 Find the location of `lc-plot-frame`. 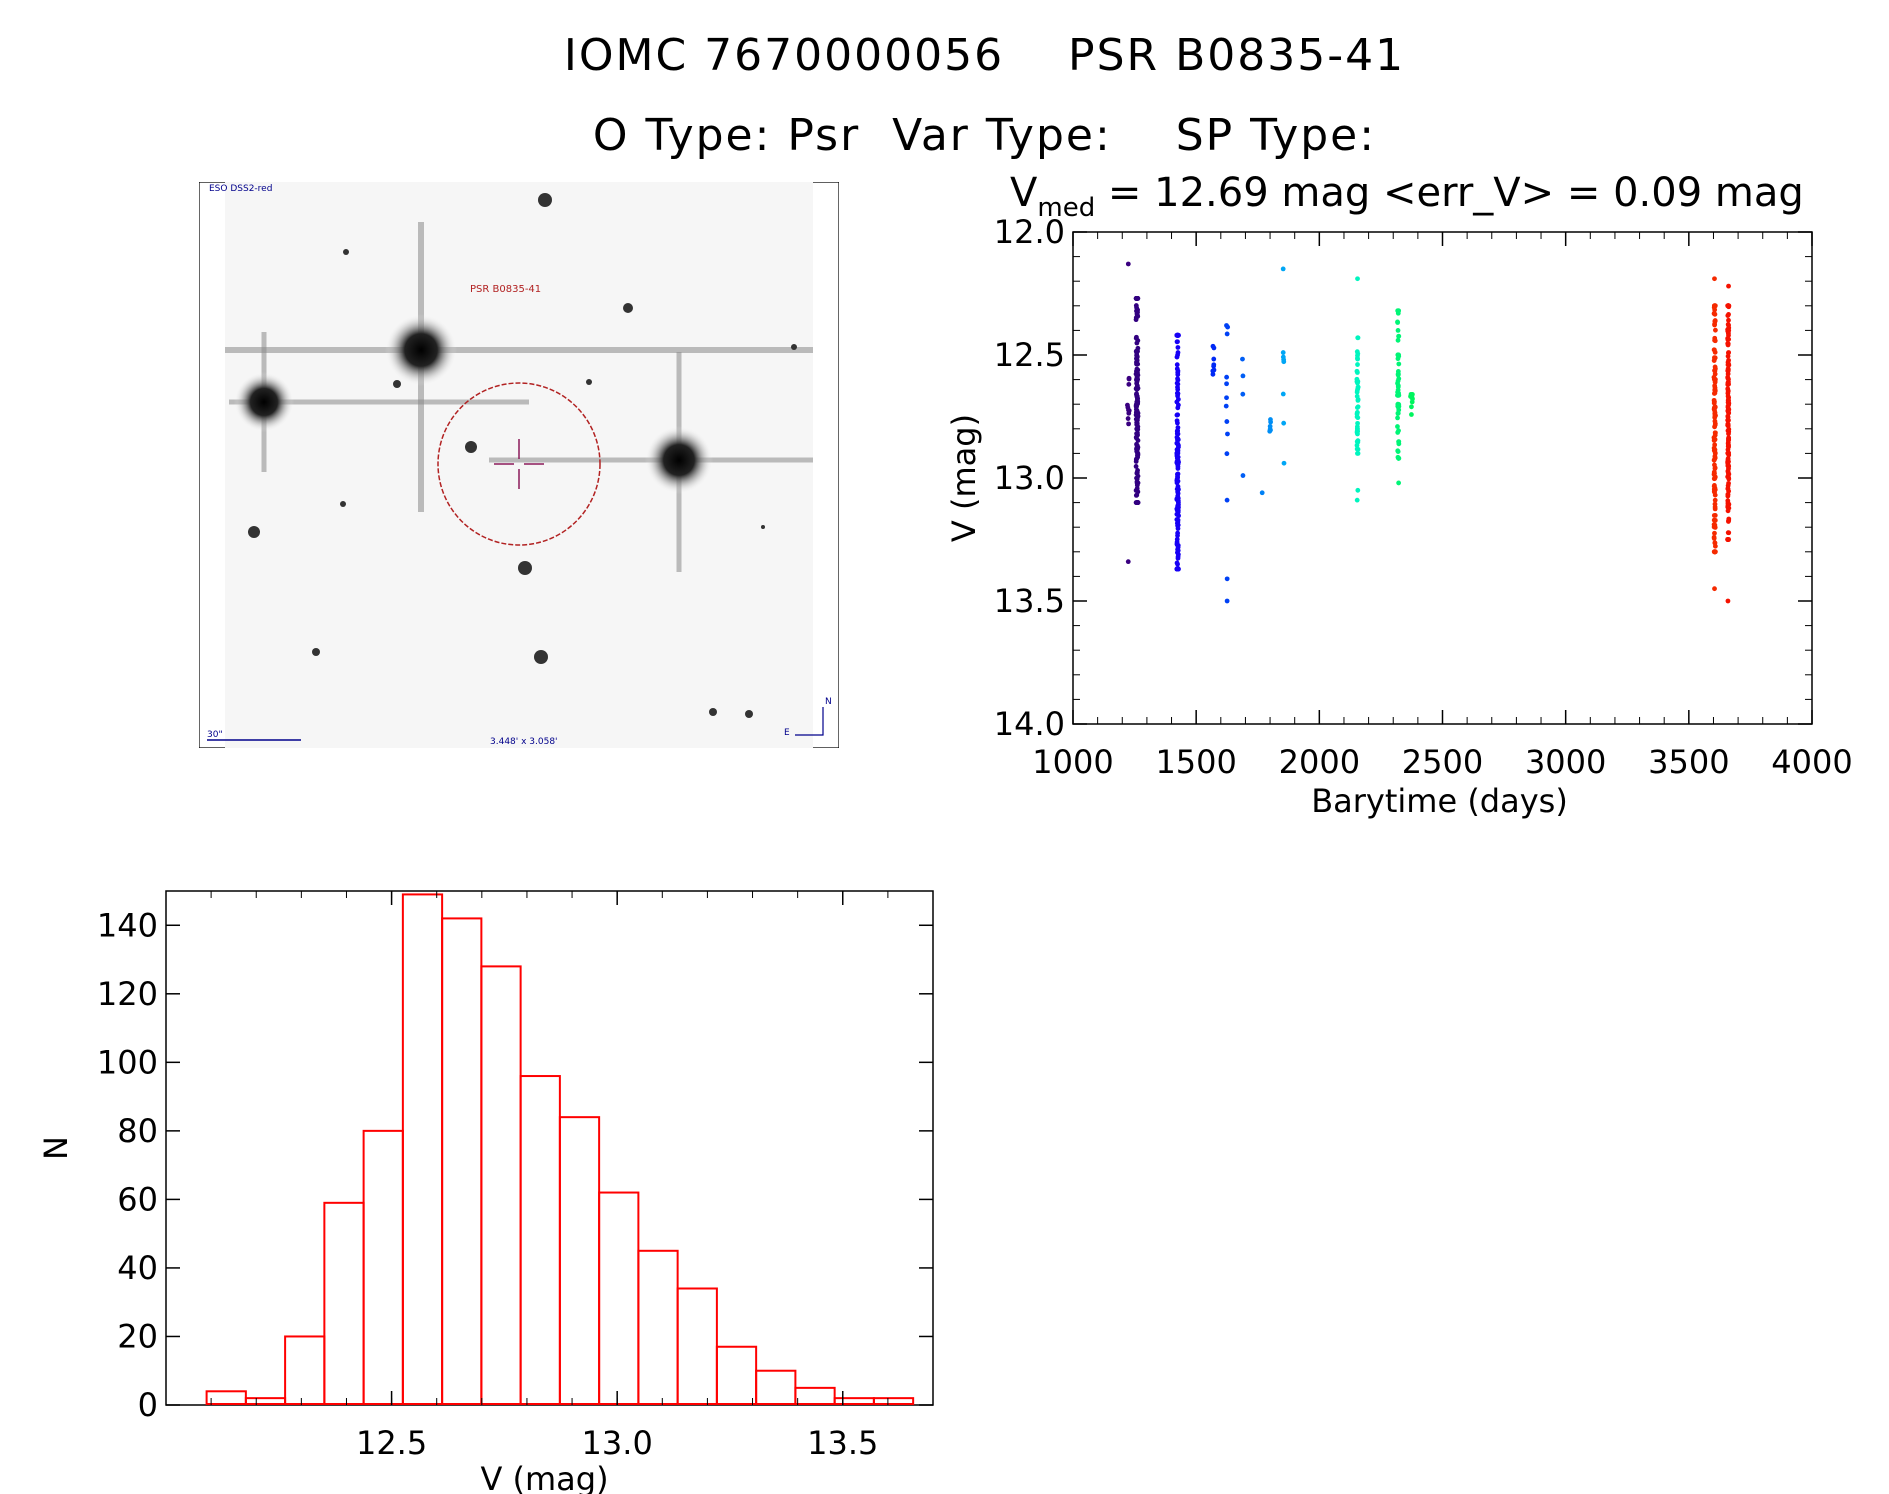

lc-plot-frame is located at coordinates (1442, 478).